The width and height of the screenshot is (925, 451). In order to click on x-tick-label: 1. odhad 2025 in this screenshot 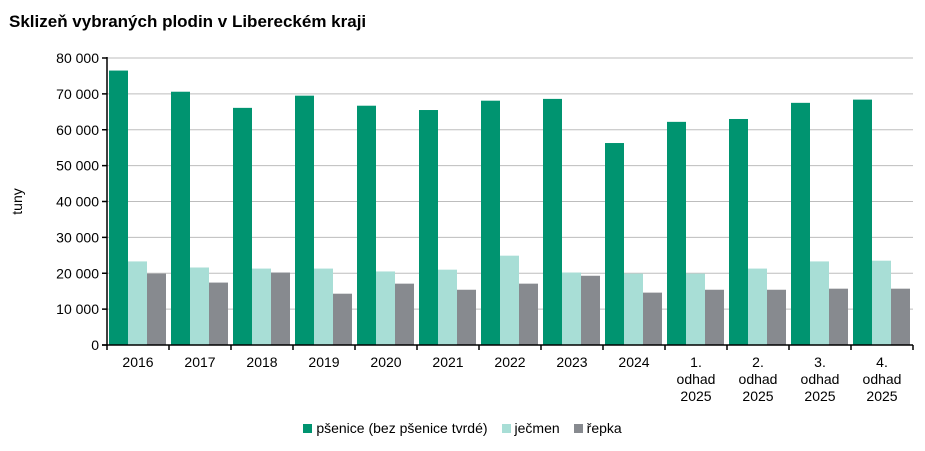, I will do `click(696, 379)`.